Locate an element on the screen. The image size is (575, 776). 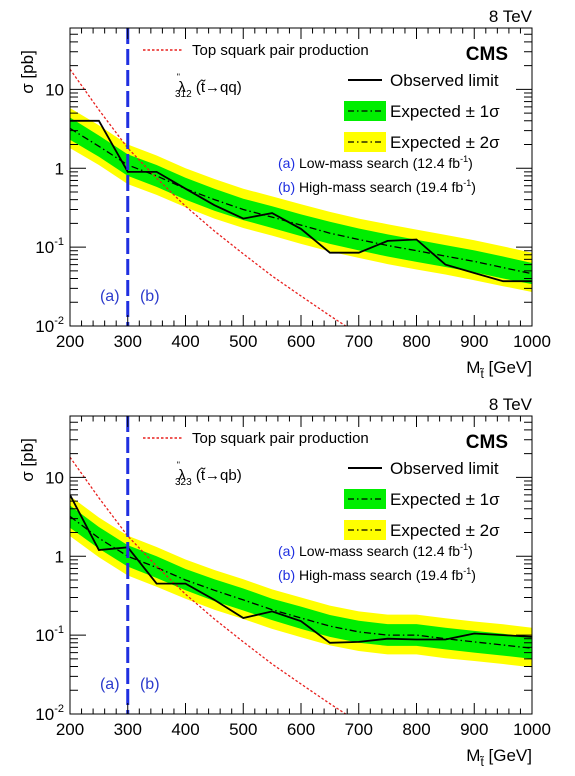
coupling-label: λ" 323 (t̃→qb) is located at coordinates (208, 474).